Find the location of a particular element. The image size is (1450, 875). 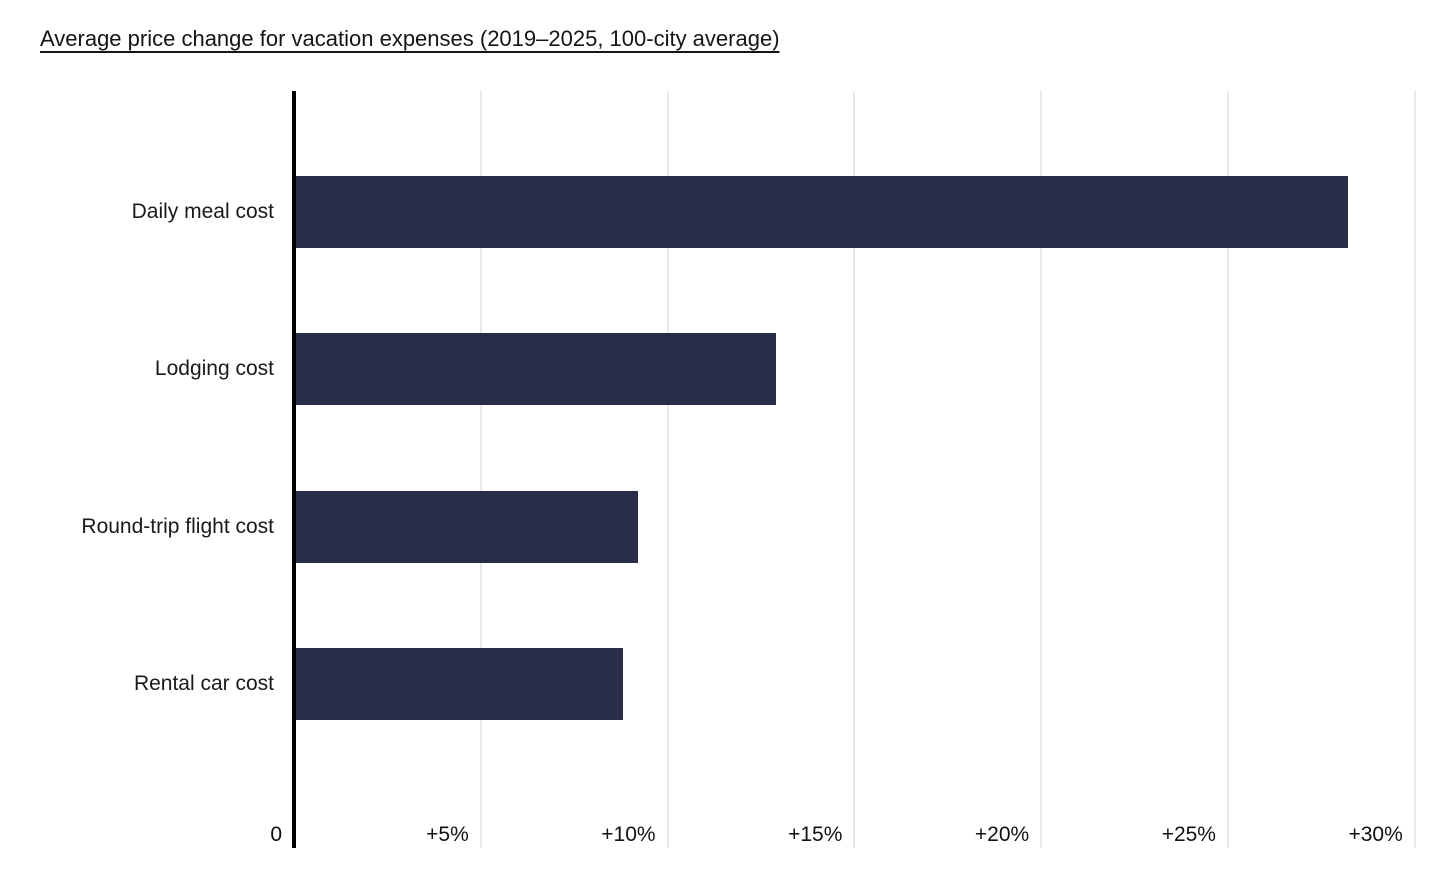

x-tick-label-20: +20% is located at coordinates (1002, 834).